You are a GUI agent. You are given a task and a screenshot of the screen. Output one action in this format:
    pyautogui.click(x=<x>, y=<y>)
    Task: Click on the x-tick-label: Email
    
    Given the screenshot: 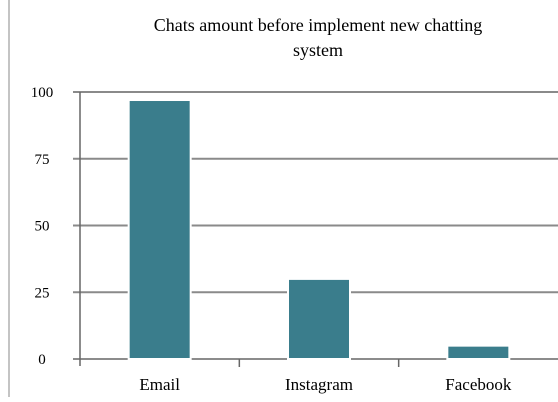 What is the action you would take?
    pyautogui.click(x=159, y=384)
    